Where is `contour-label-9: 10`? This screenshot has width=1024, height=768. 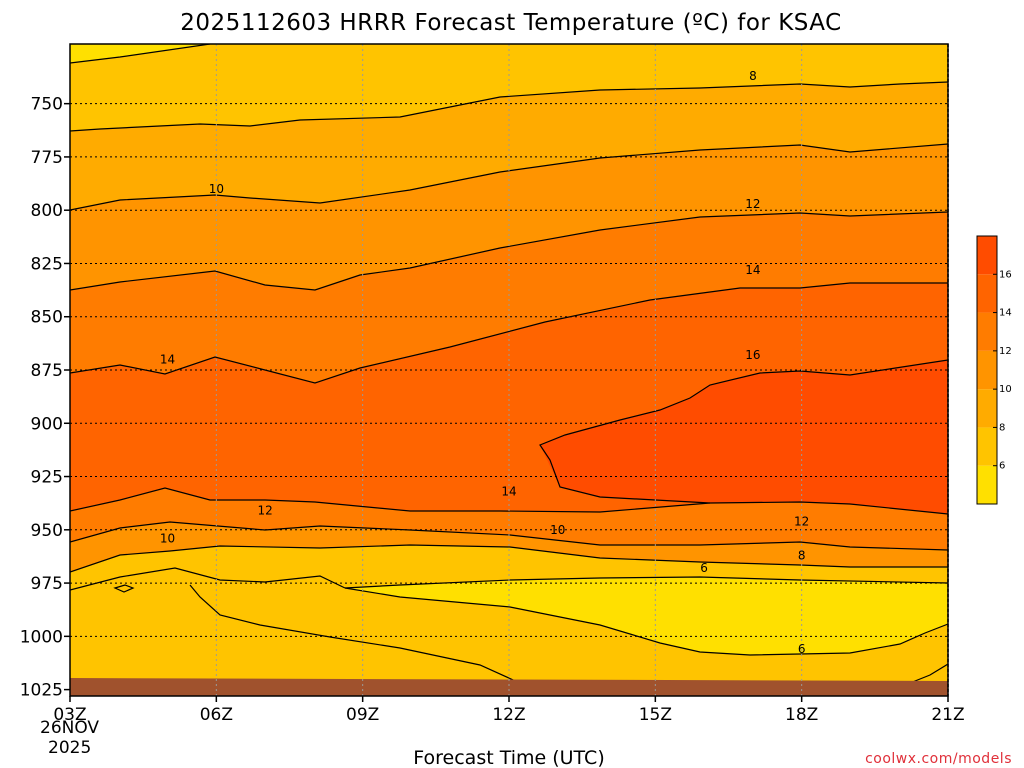
contour-label-9: 10 is located at coordinates (557, 530).